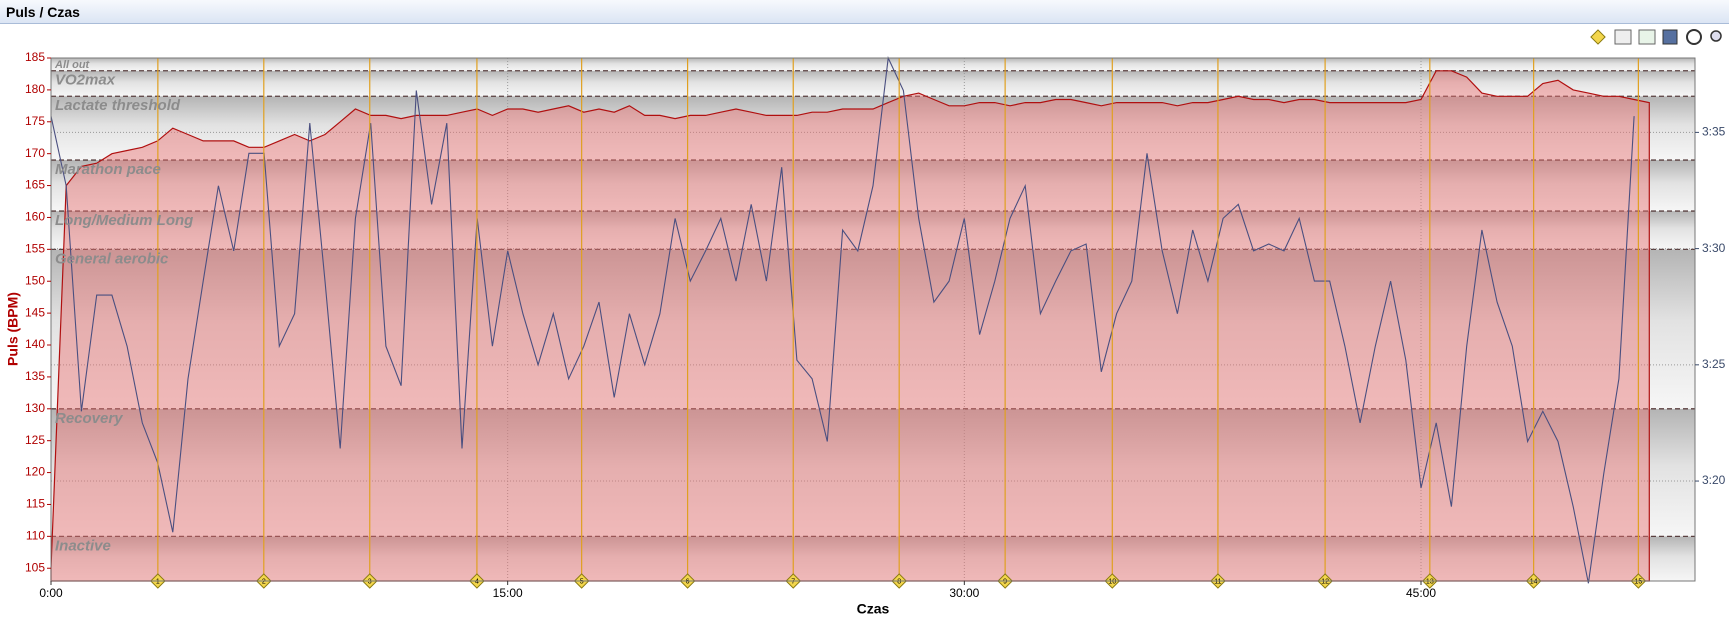  Describe the element at coordinates (793, 581) in the screenshot. I see `lap-label: 7` at that location.